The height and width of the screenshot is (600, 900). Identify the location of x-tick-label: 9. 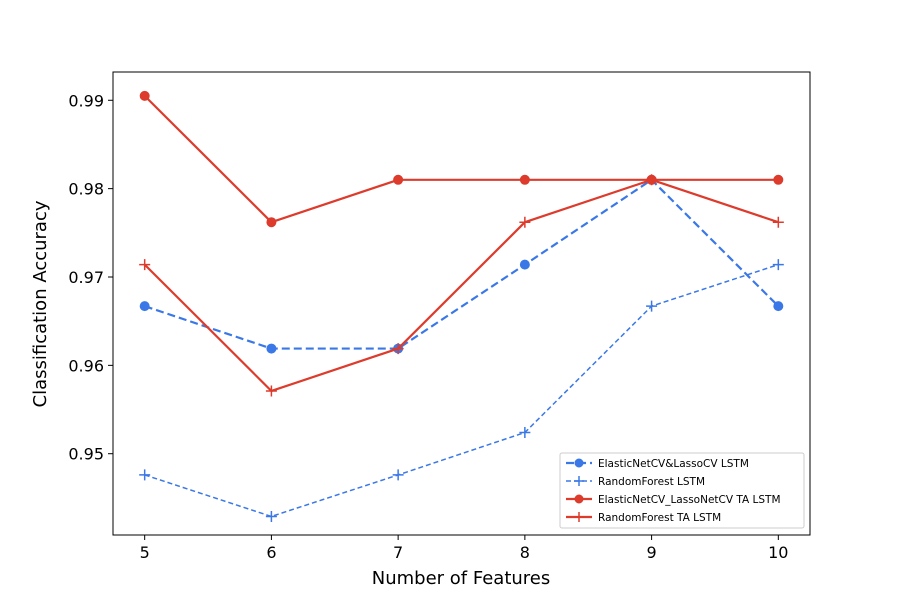
(651, 552).